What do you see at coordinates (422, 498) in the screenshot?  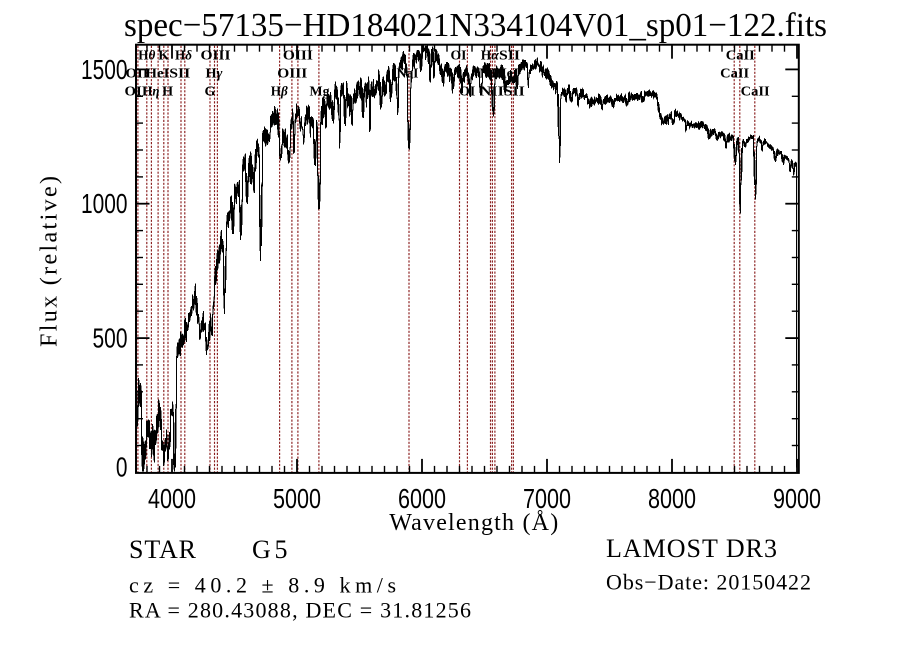 I see `svg-text: 6000` at bounding box center [422, 498].